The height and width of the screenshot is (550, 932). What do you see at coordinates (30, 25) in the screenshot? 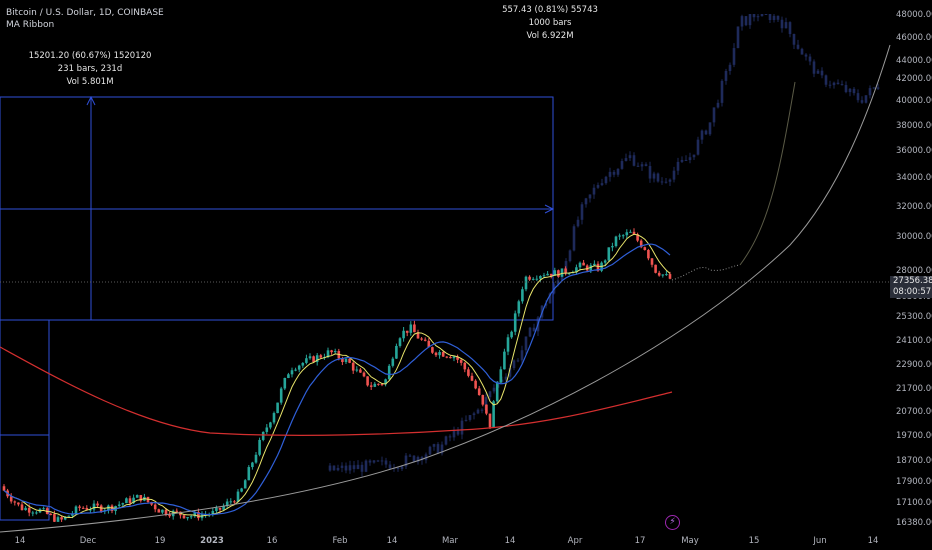
I see `indicator-label: MA Ribbon` at bounding box center [30, 25].